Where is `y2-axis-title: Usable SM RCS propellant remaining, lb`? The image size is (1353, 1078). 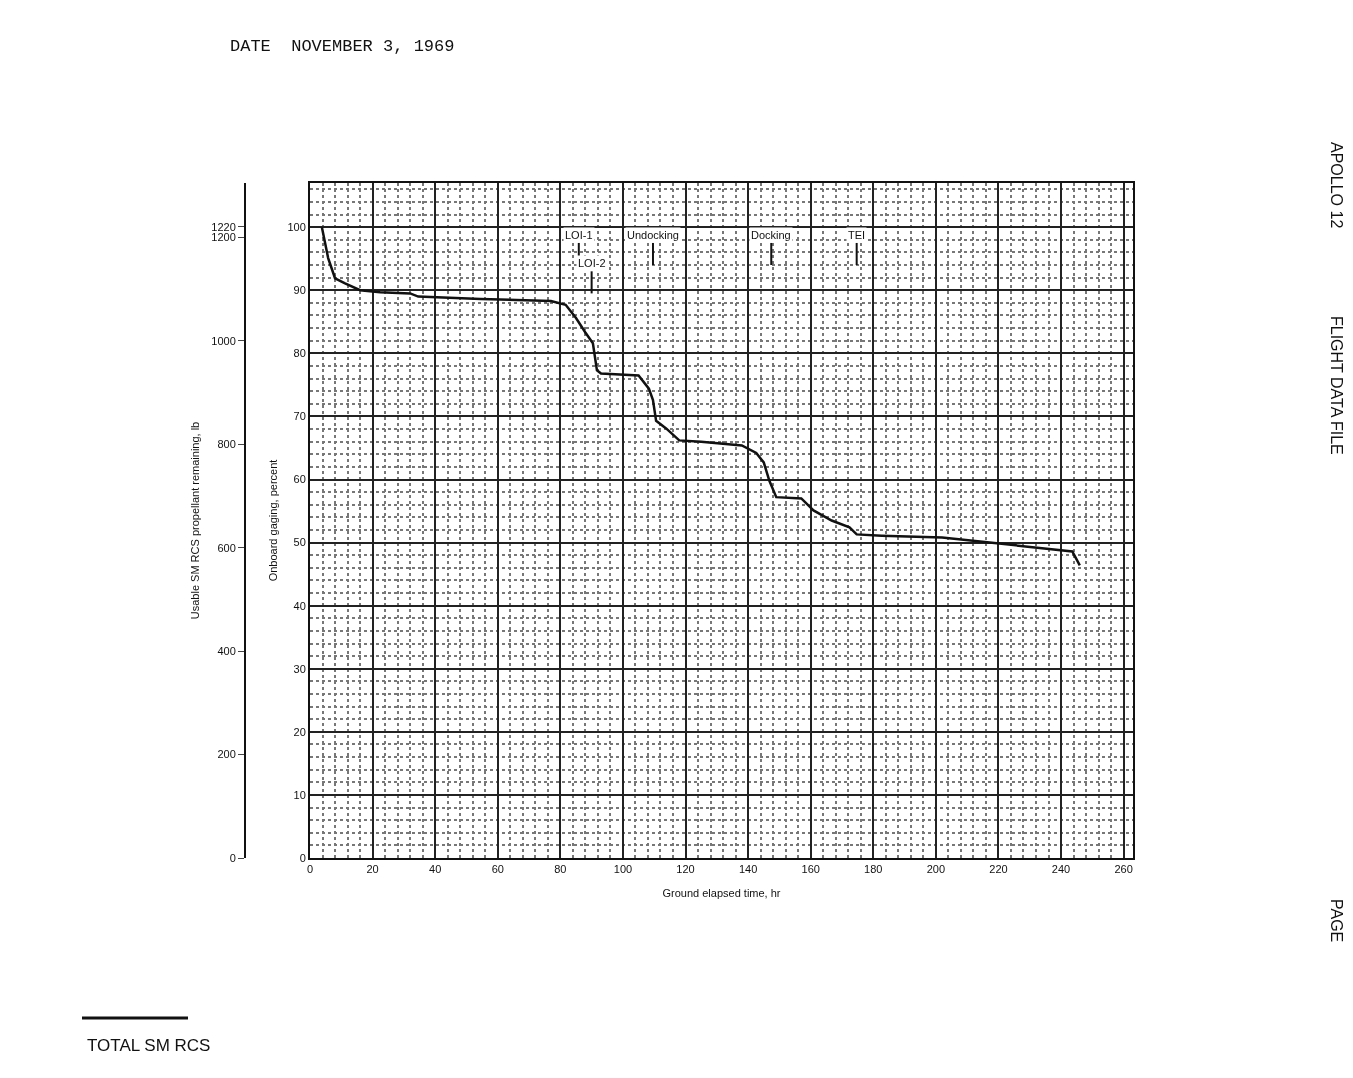
y2-axis-title: Usable SM RCS propellant remaining, lb is located at coordinates (195, 520).